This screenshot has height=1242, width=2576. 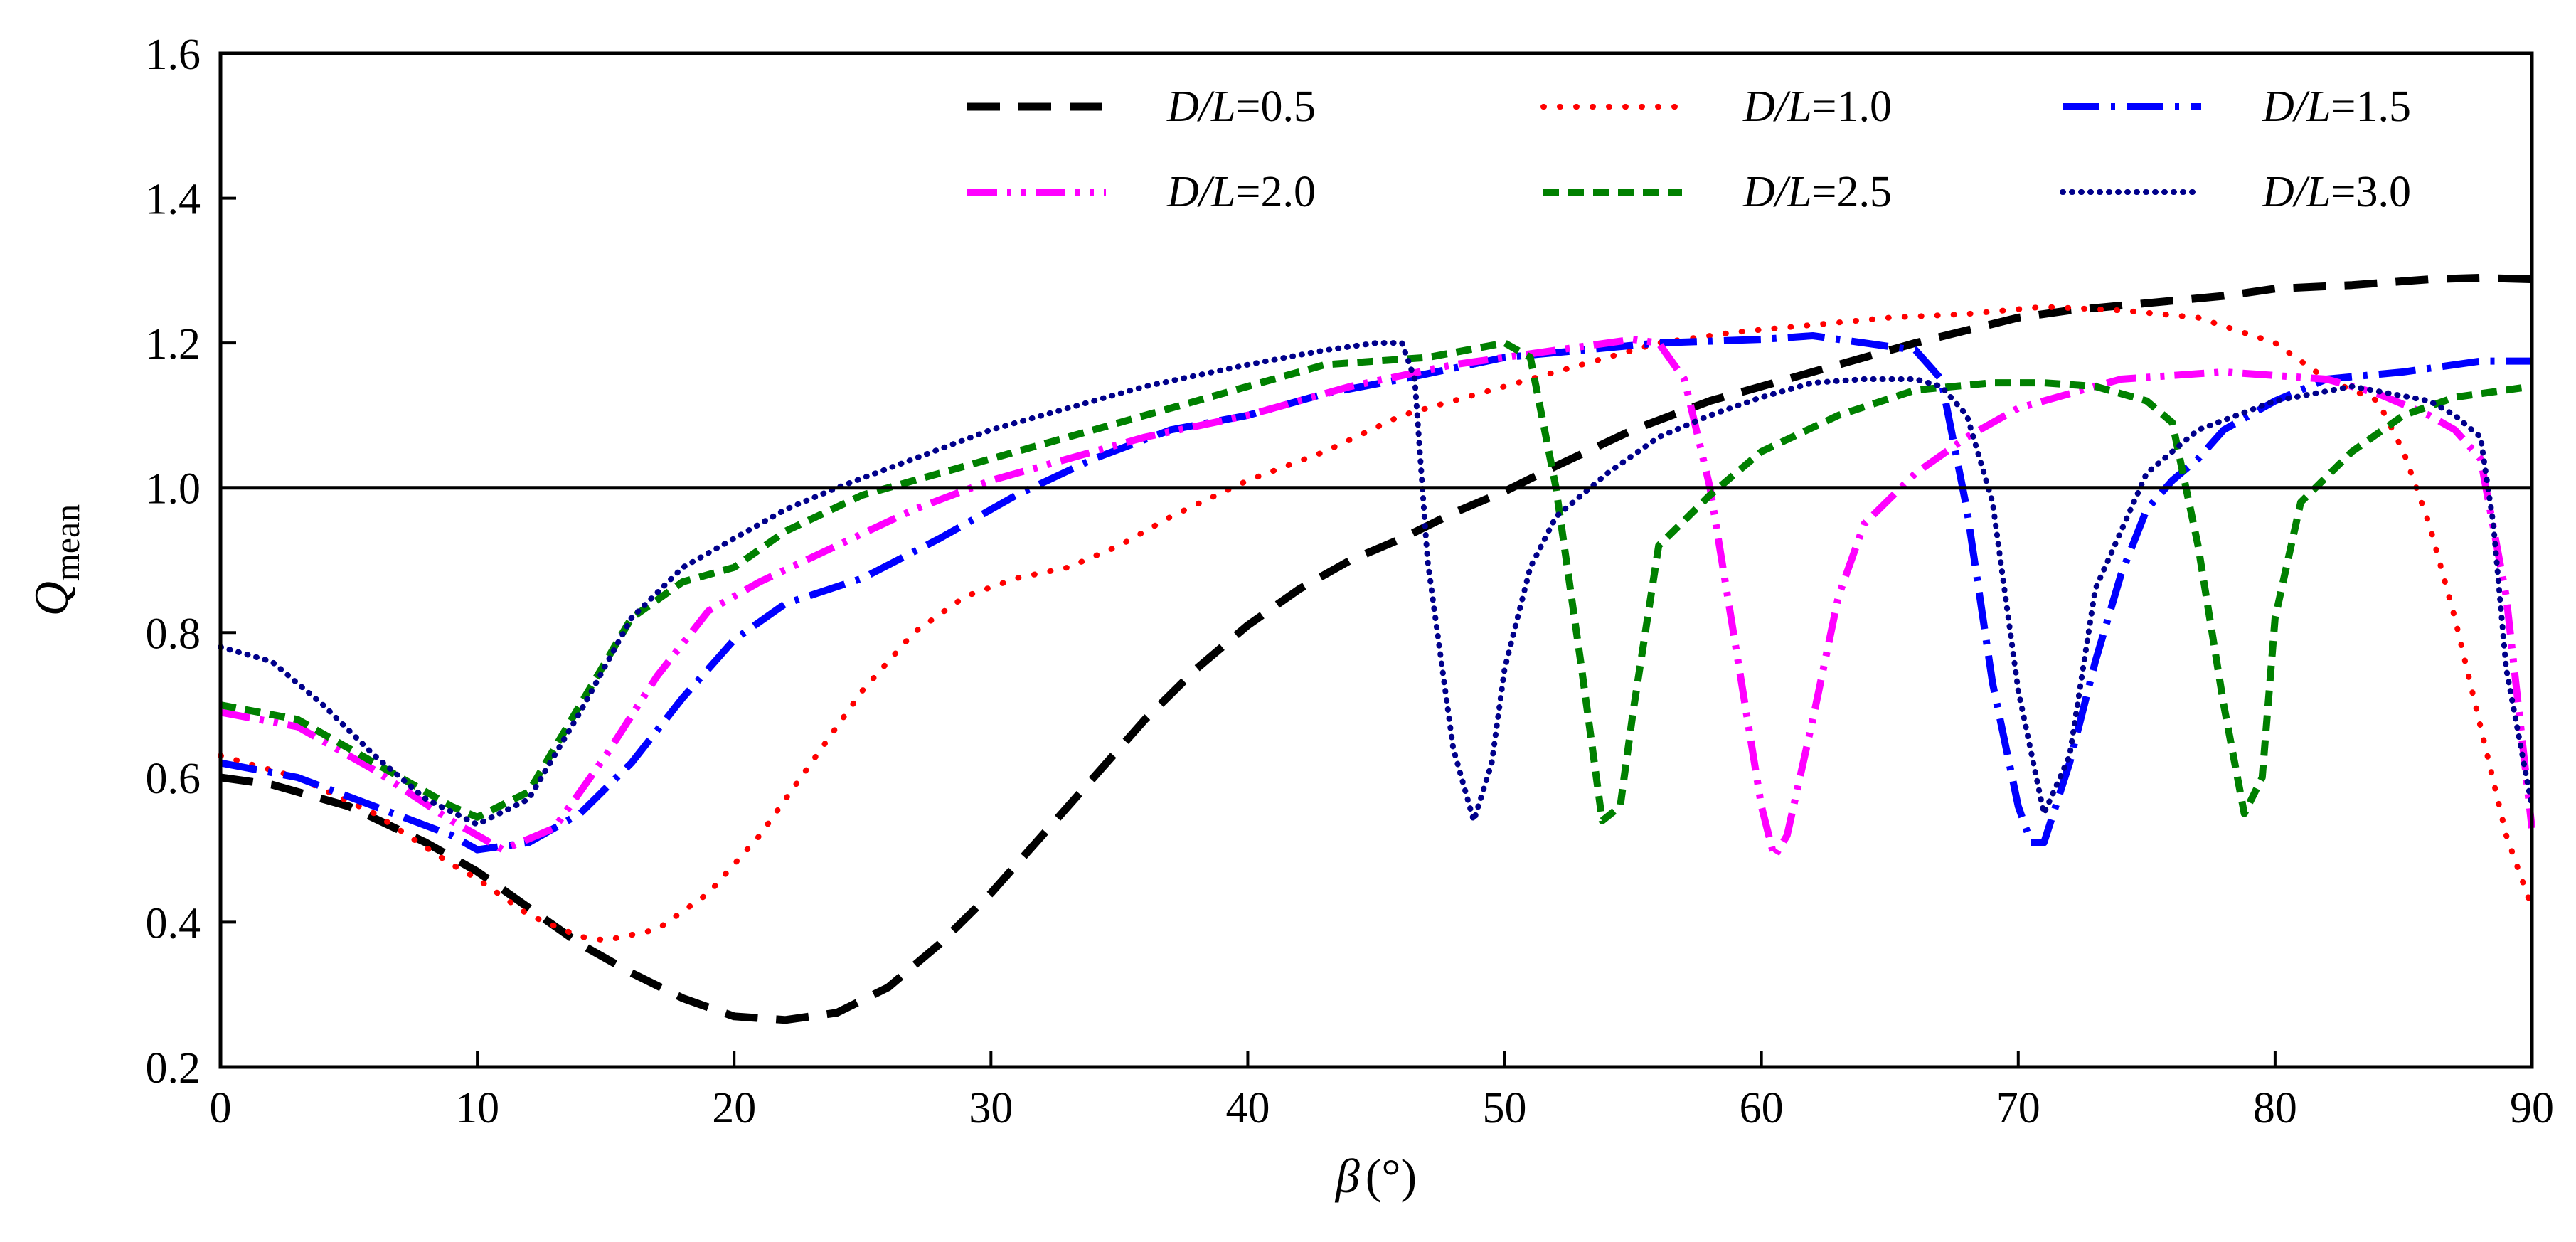 I want to click on legend-value: =1.0, so click(x=1852, y=107).